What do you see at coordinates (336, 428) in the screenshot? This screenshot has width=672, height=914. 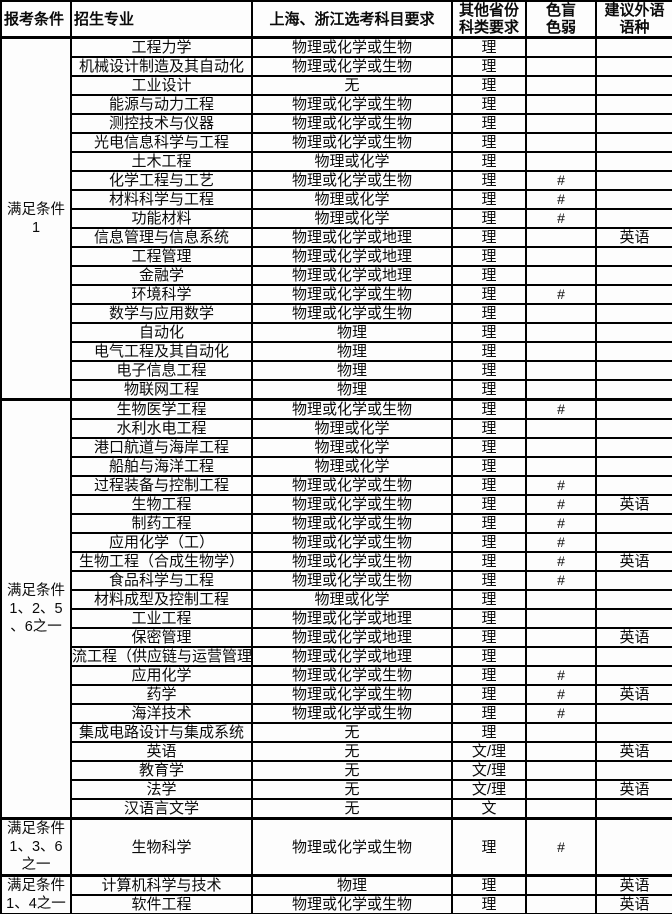 I see `table-row: 水利水电工程 物理或化学理` at bounding box center [336, 428].